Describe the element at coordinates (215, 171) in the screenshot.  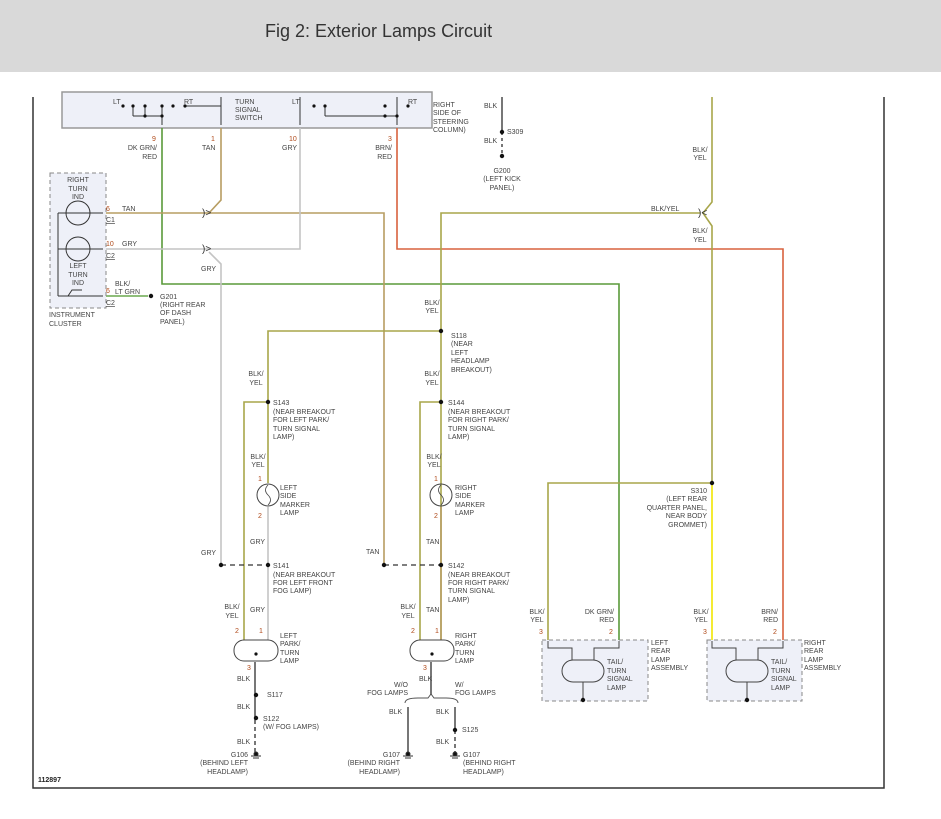
I see `wire-tan-switch` at that location.